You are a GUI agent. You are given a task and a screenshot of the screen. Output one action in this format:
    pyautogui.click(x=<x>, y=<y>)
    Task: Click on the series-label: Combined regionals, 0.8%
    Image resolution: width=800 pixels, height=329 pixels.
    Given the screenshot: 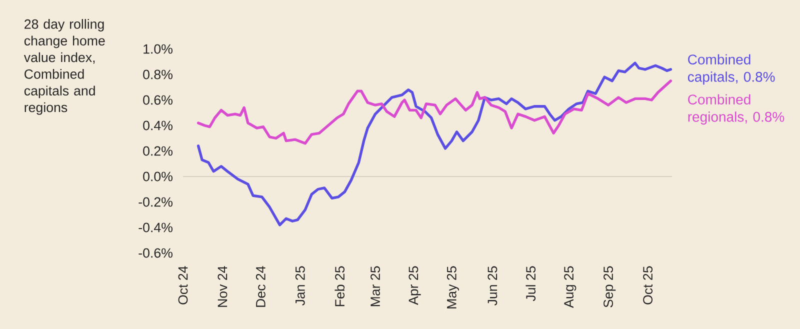 What is the action you would take?
    pyautogui.click(x=736, y=109)
    